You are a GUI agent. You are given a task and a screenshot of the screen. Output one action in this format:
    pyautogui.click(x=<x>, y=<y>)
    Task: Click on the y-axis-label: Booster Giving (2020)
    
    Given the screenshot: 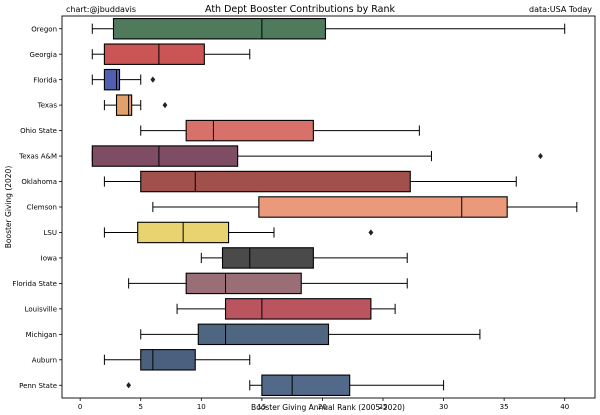 What is the action you would take?
    pyautogui.click(x=8, y=207)
    